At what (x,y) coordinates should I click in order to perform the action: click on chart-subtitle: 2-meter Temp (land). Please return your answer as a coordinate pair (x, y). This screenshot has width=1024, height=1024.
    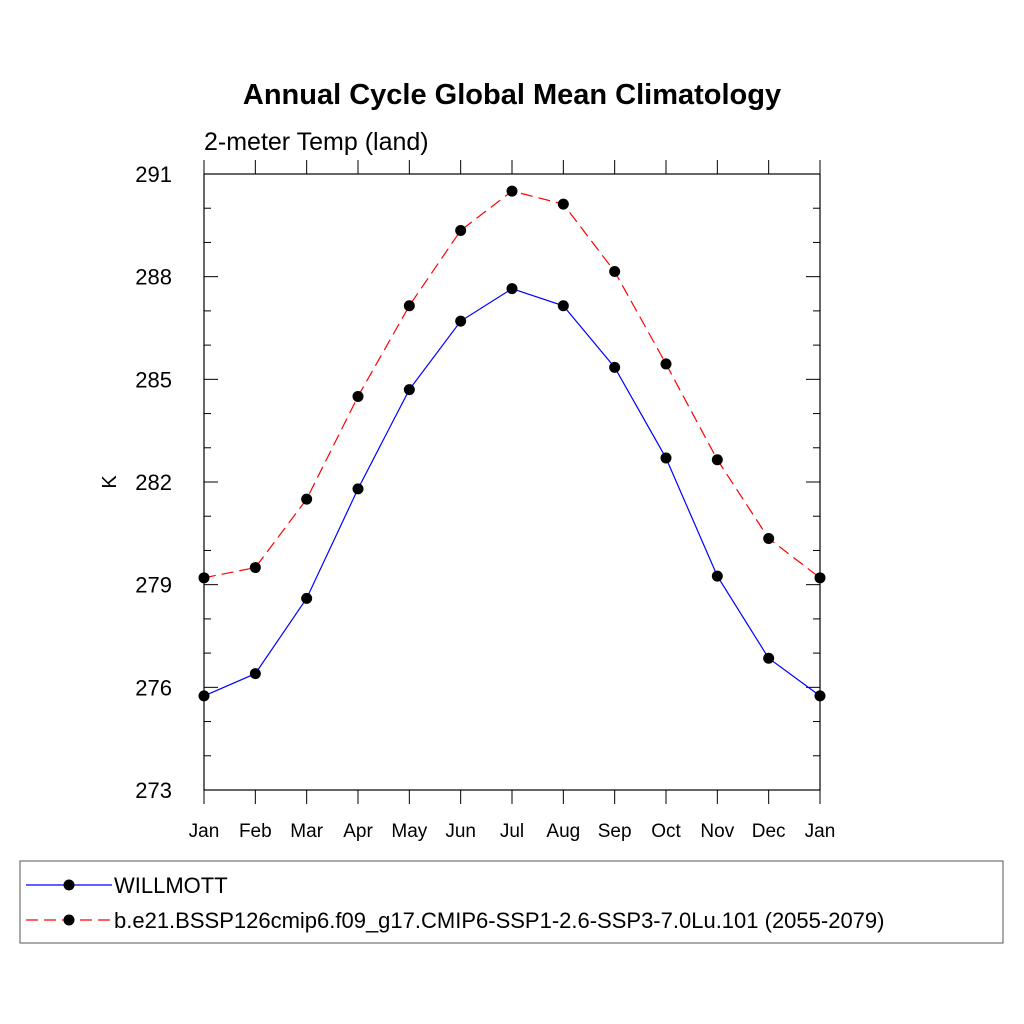
    Looking at the image, I should click on (316, 142).